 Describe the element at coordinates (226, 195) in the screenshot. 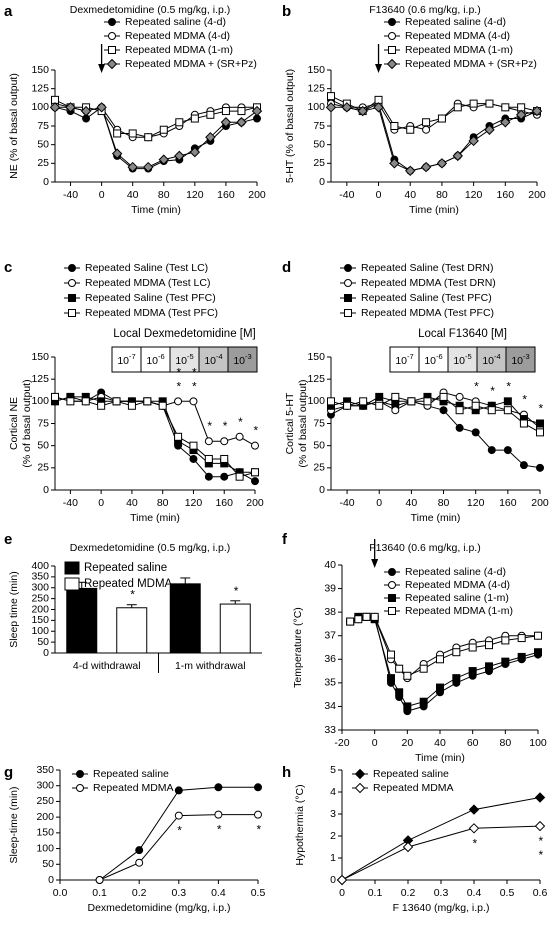

I see `x-tick-label: 160` at that location.